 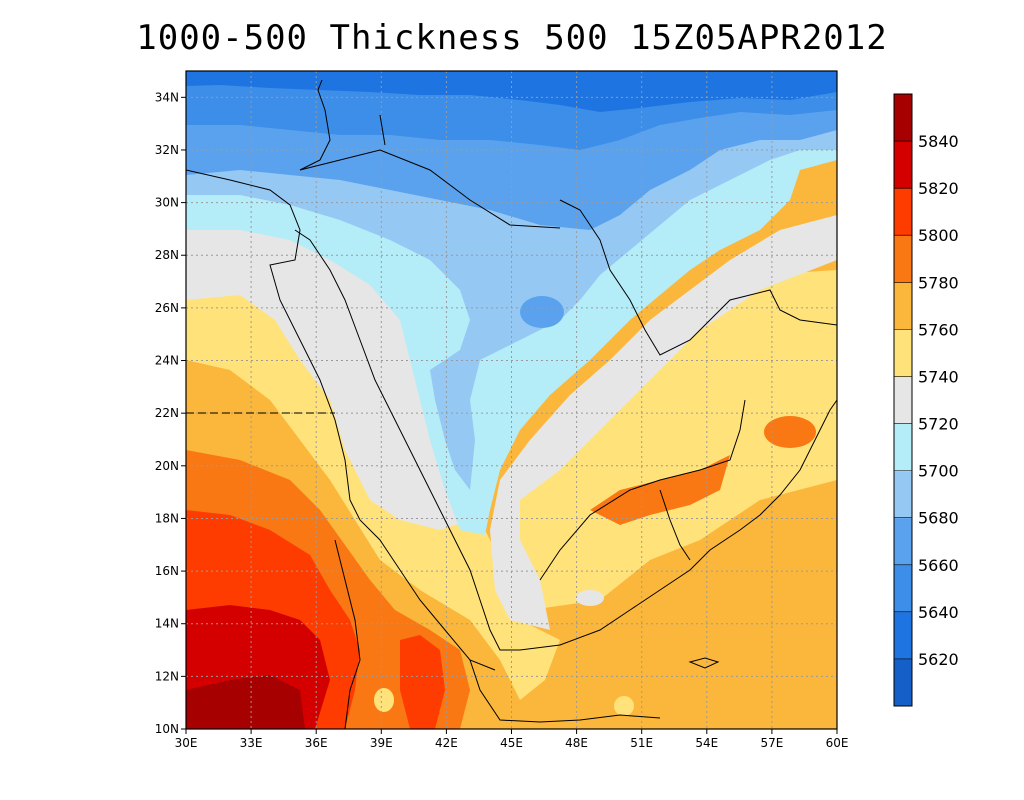 I want to click on y-tick-label: 16N, so click(x=167, y=571).